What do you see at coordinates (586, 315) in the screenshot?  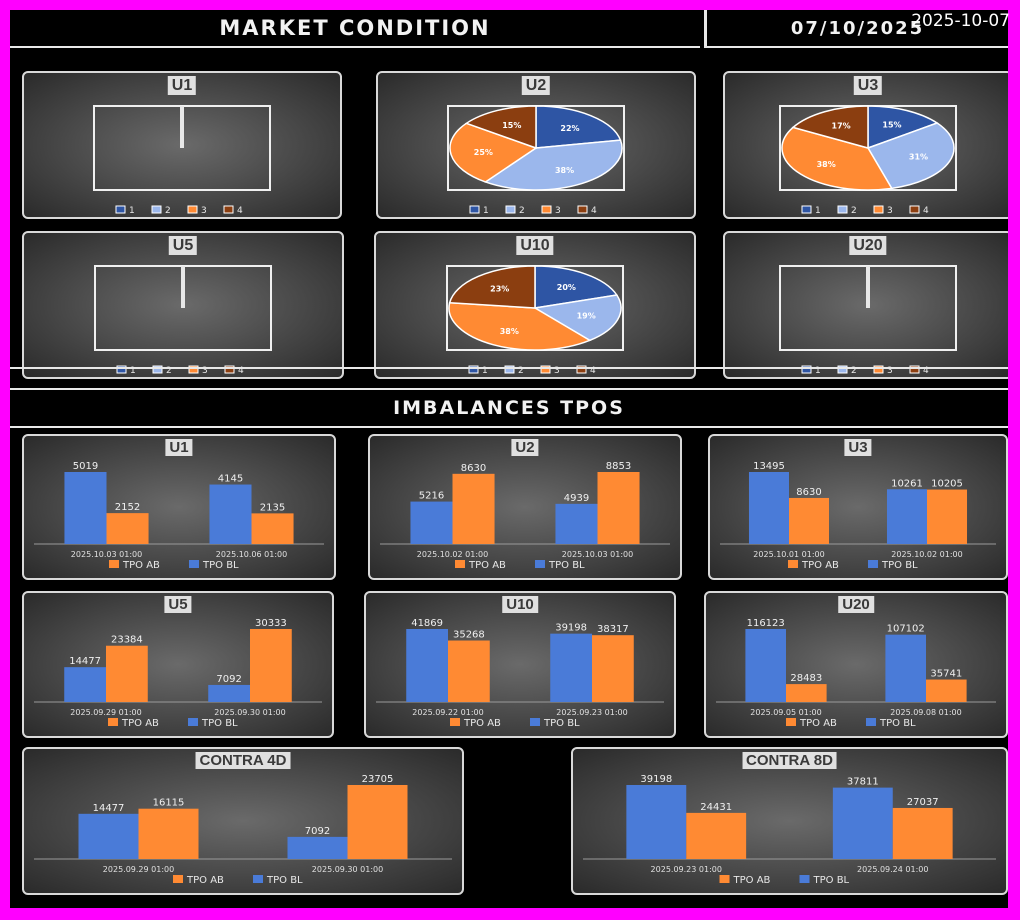 I see `slice-label: 19%` at bounding box center [586, 315].